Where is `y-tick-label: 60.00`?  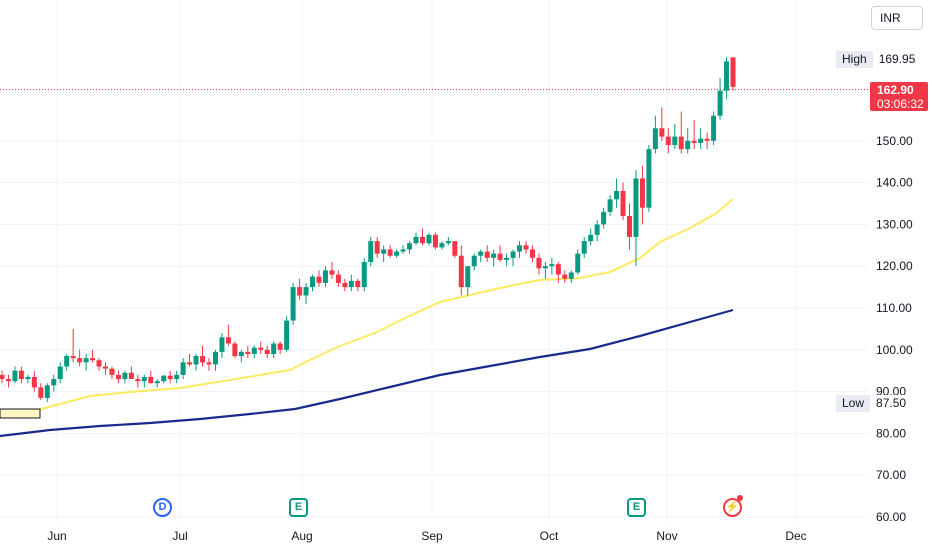
y-tick-label: 60.00 is located at coordinates (891, 517).